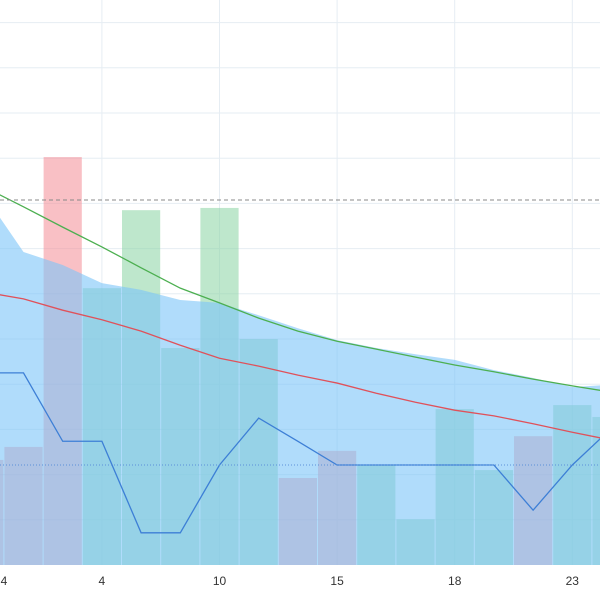 This screenshot has height=600, width=600. What do you see at coordinates (573, 581) in the screenshot?
I see `x-tick-label: 23` at bounding box center [573, 581].